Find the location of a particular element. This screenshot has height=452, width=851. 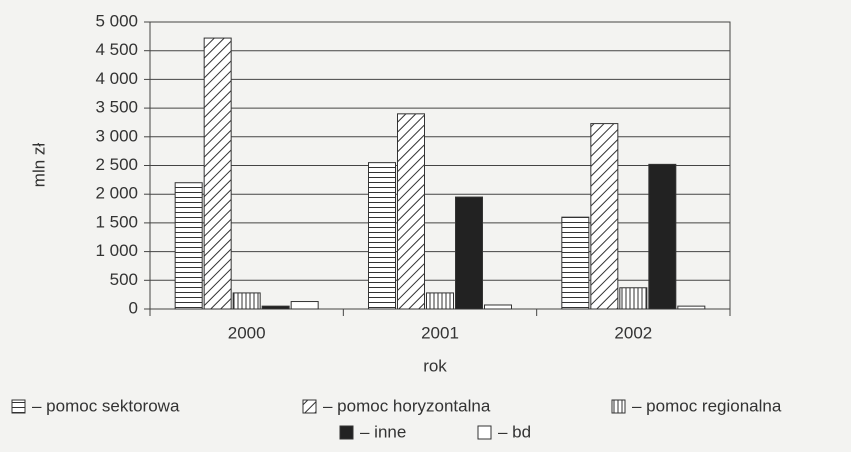

y-tick-label: 4 000 is located at coordinates (116, 78).